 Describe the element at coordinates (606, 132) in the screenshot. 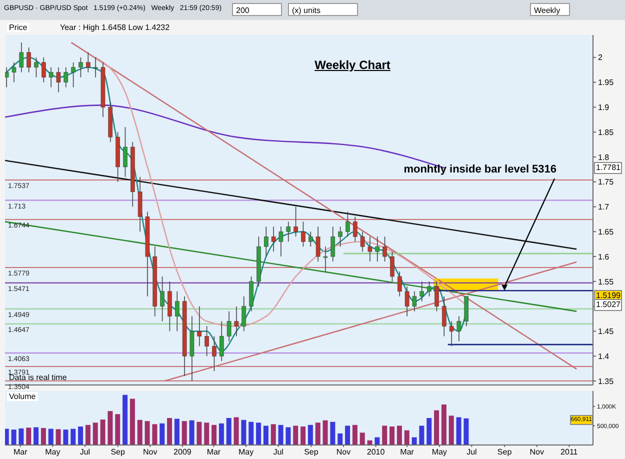

I see `y-tick-label: 1.85` at that location.